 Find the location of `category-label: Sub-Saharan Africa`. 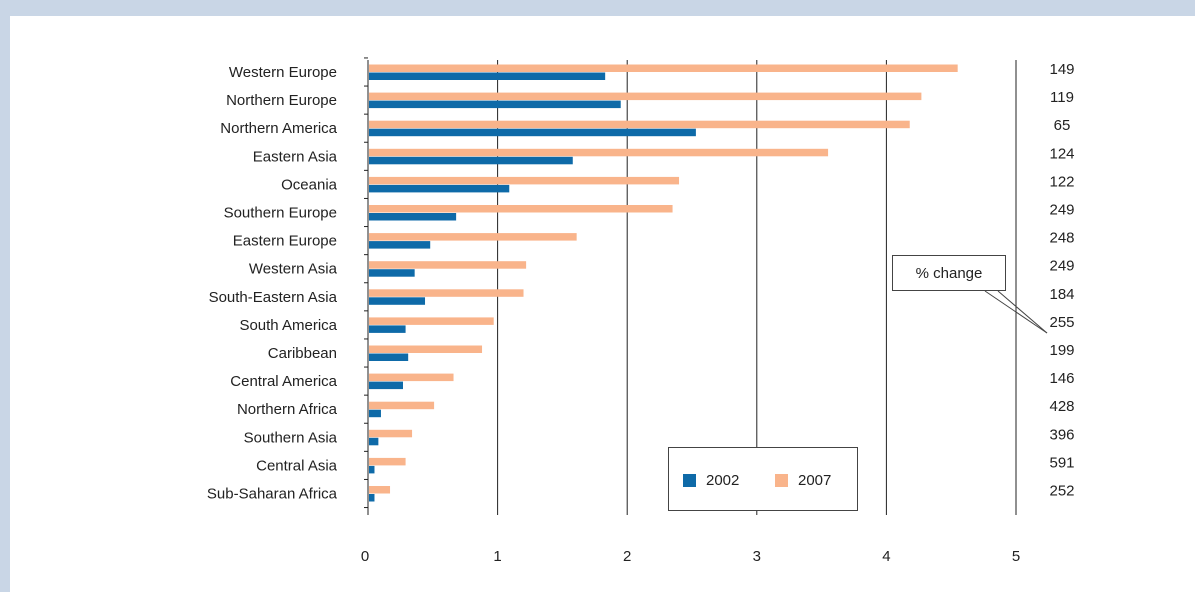

category-label: Sub-Saharan Africa is located at coordinates (272, 494).